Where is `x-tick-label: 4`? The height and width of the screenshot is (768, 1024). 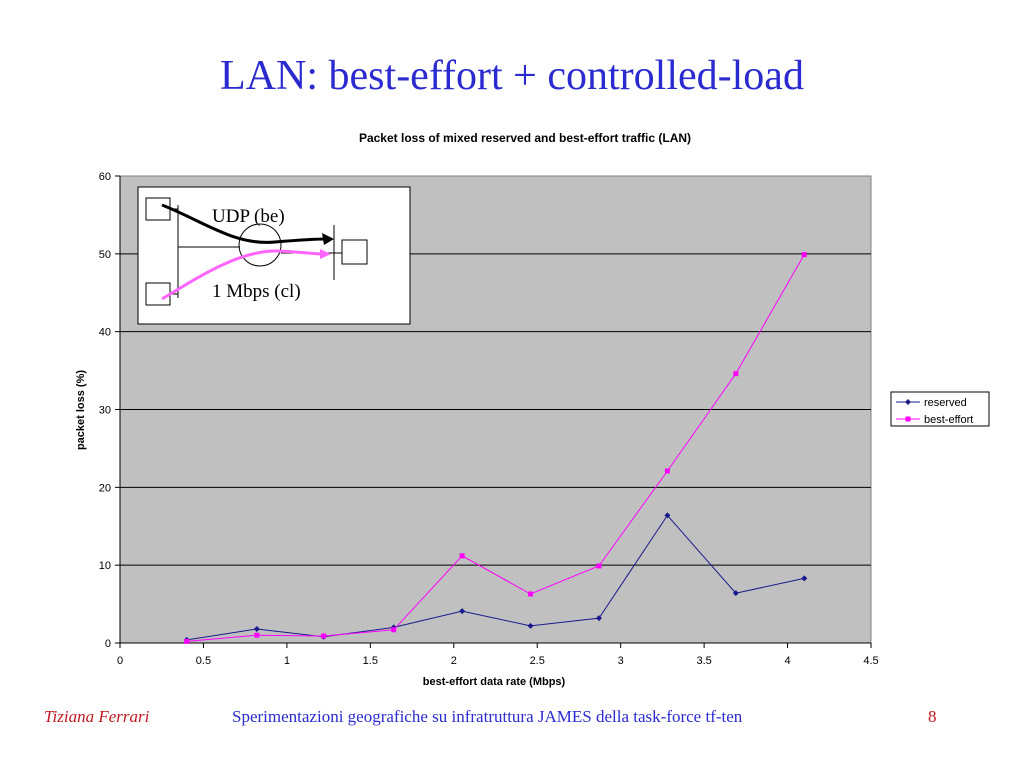 x-tick-label: 4 is located at coordinates (787, 661).